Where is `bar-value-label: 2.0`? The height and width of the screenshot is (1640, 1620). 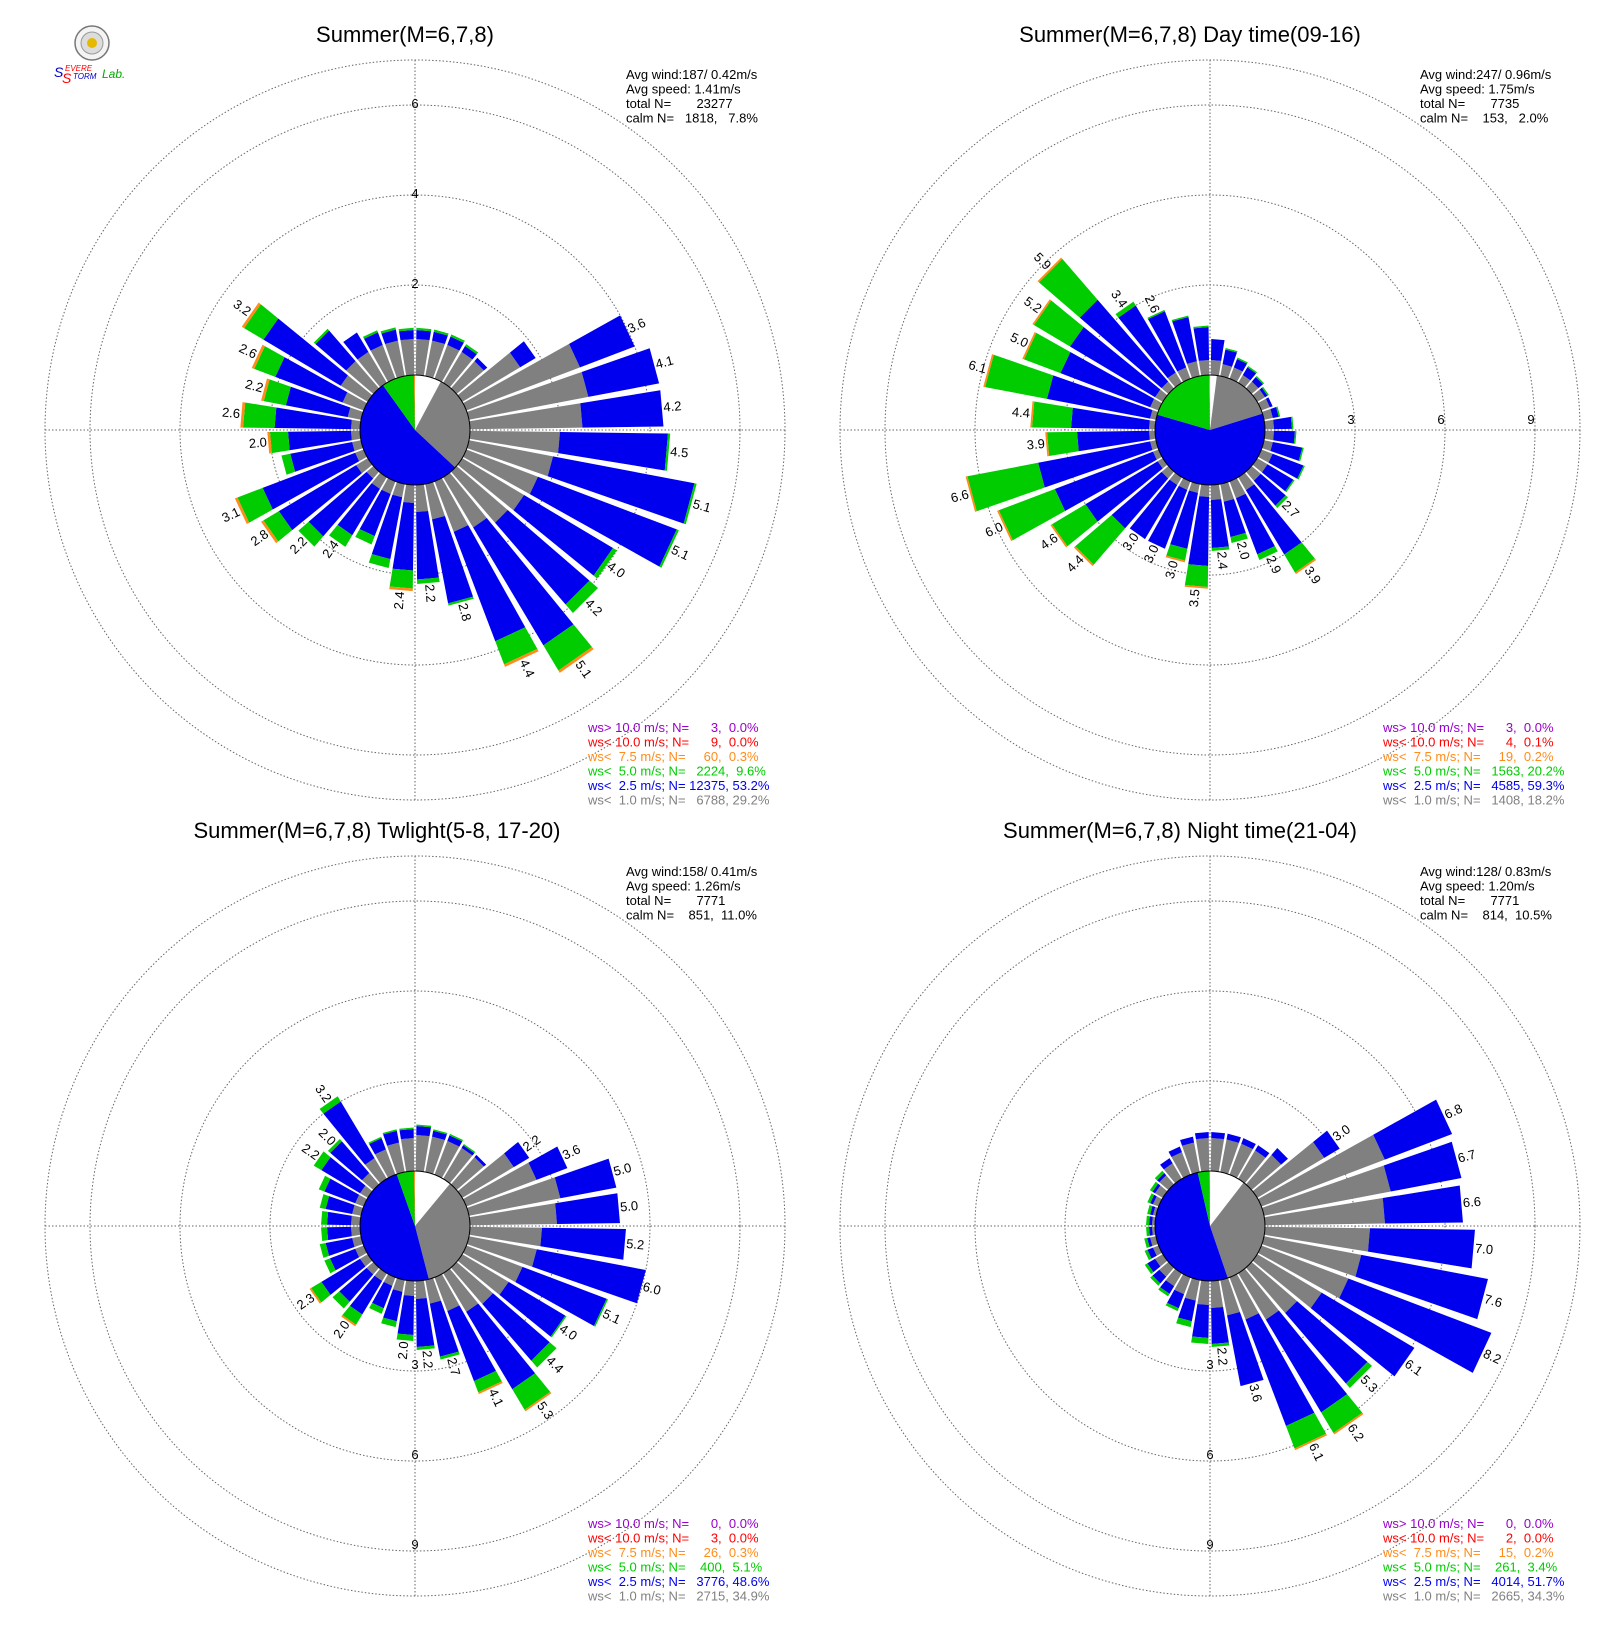
bar-value-label: 2.0 is located at coordinates (403, 1350).